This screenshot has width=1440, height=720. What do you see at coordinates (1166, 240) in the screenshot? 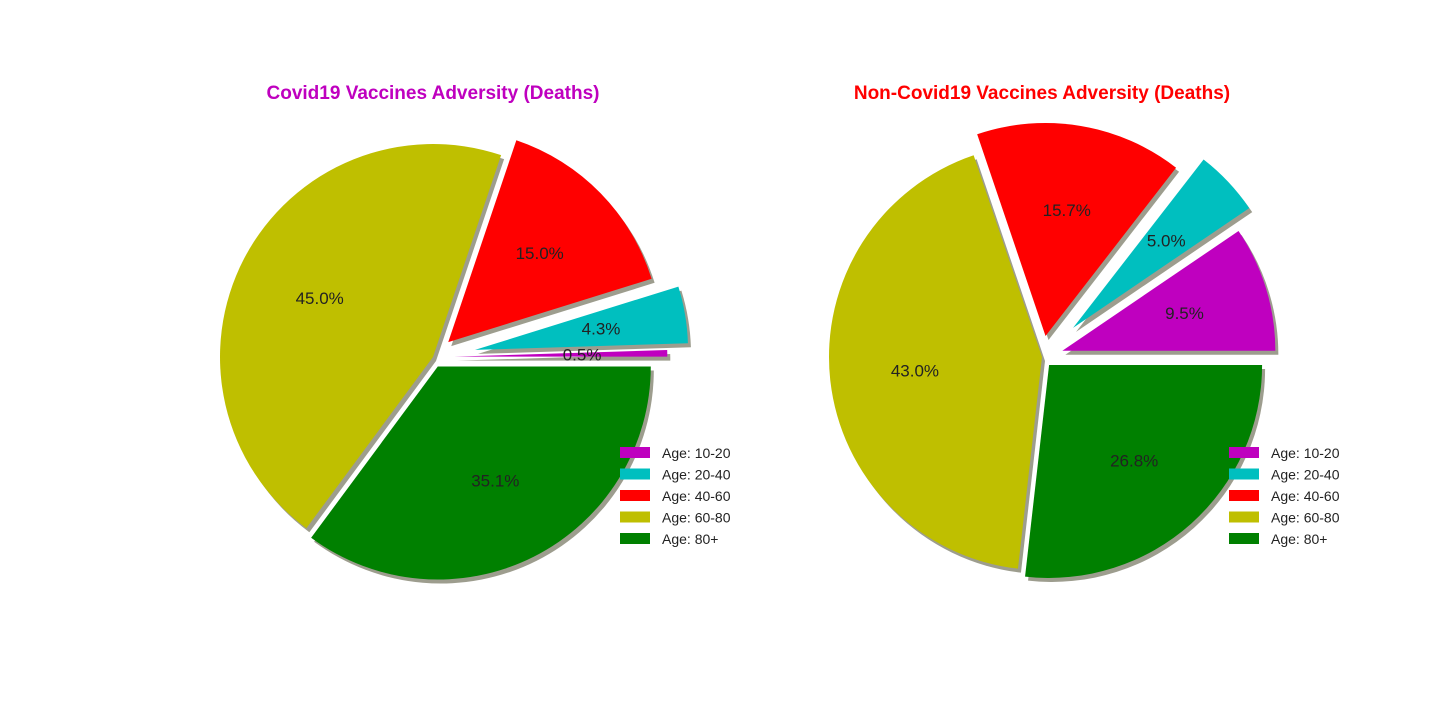
I see `slice-percent-label: 5.0%` at bounding box center [1166, 240].